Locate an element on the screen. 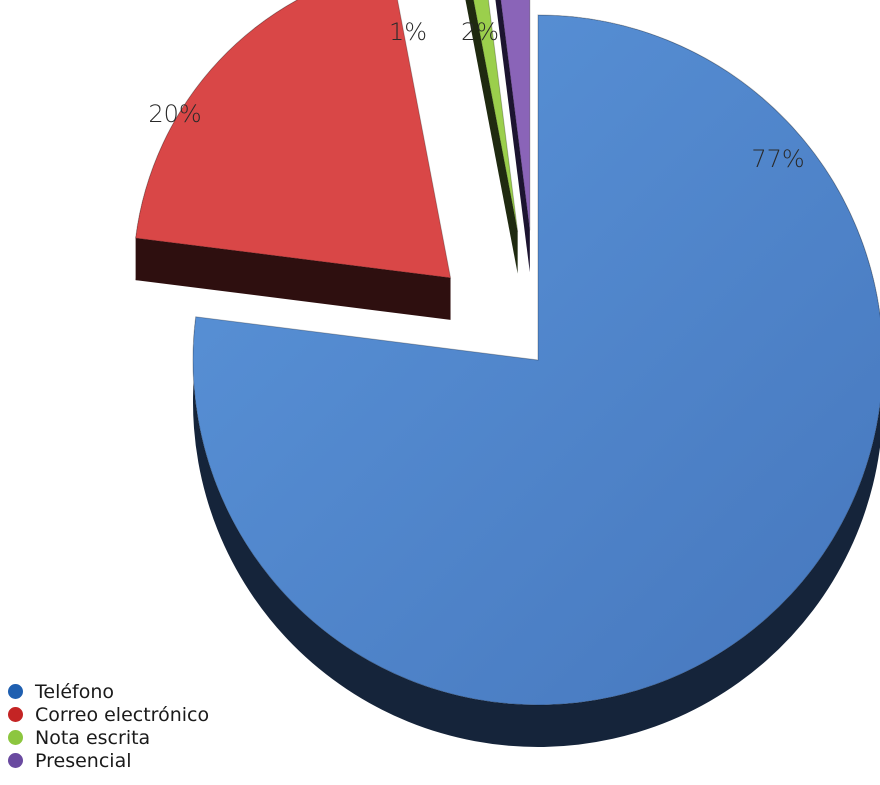 This screenshot has width=880, height=785. legend-swatch-telefono is located at coordinates (15, 691).